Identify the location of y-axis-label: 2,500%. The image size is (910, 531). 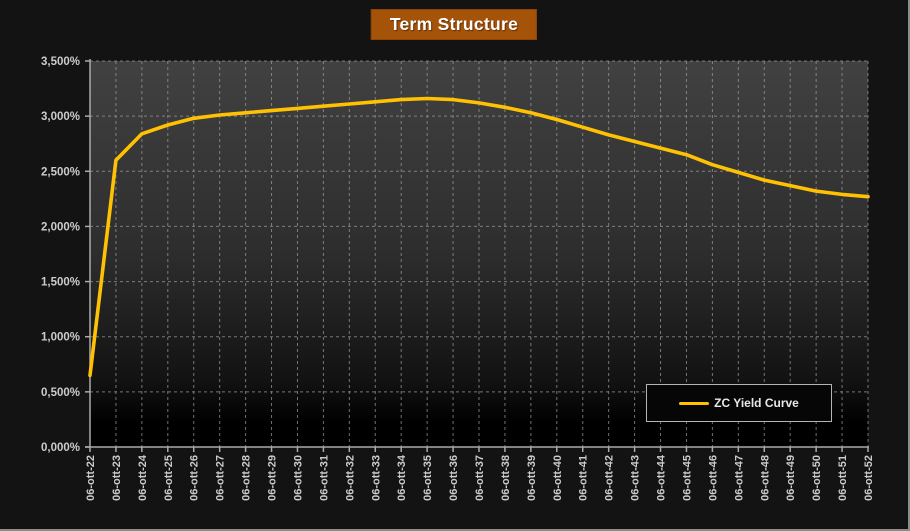
(60, 172).